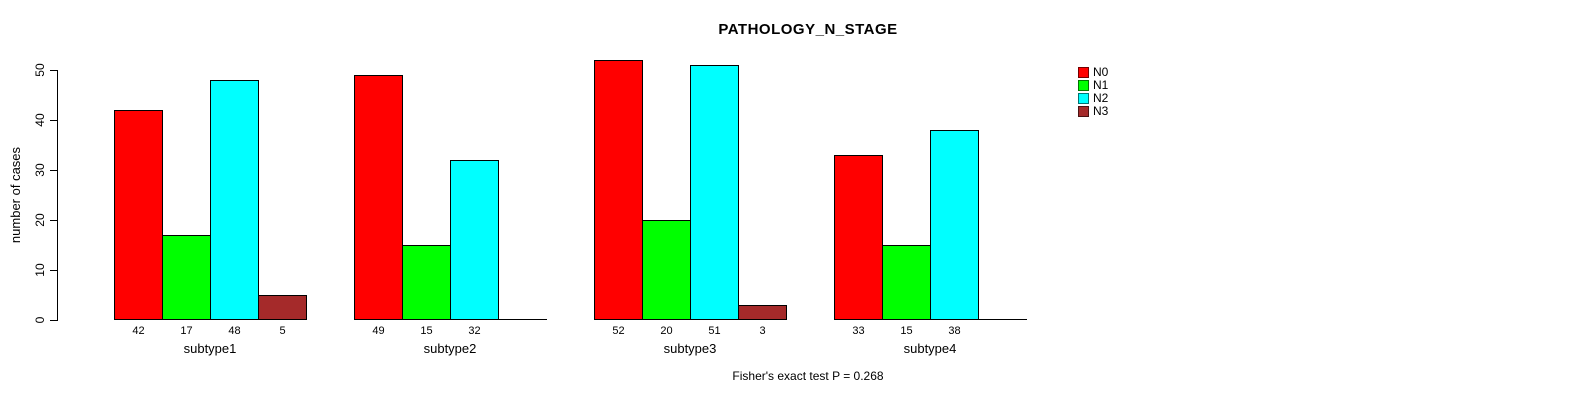  What do you see at coordinates (666, 331) in the screenshot?
I see `bar-value-label: 20` at bounding box center [666, 331].